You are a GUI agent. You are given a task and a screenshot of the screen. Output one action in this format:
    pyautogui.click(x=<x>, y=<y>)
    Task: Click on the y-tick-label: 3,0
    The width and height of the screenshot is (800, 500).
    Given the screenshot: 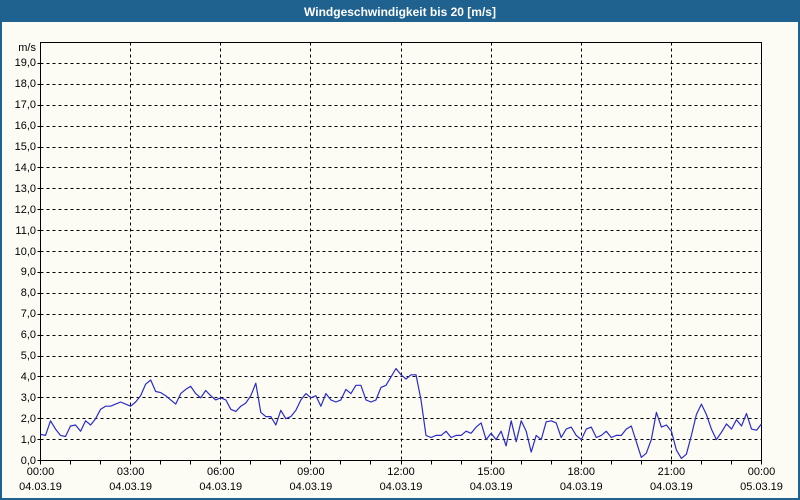 What is the action you would take?
    pyautogui.click(x=28, y=397)
    